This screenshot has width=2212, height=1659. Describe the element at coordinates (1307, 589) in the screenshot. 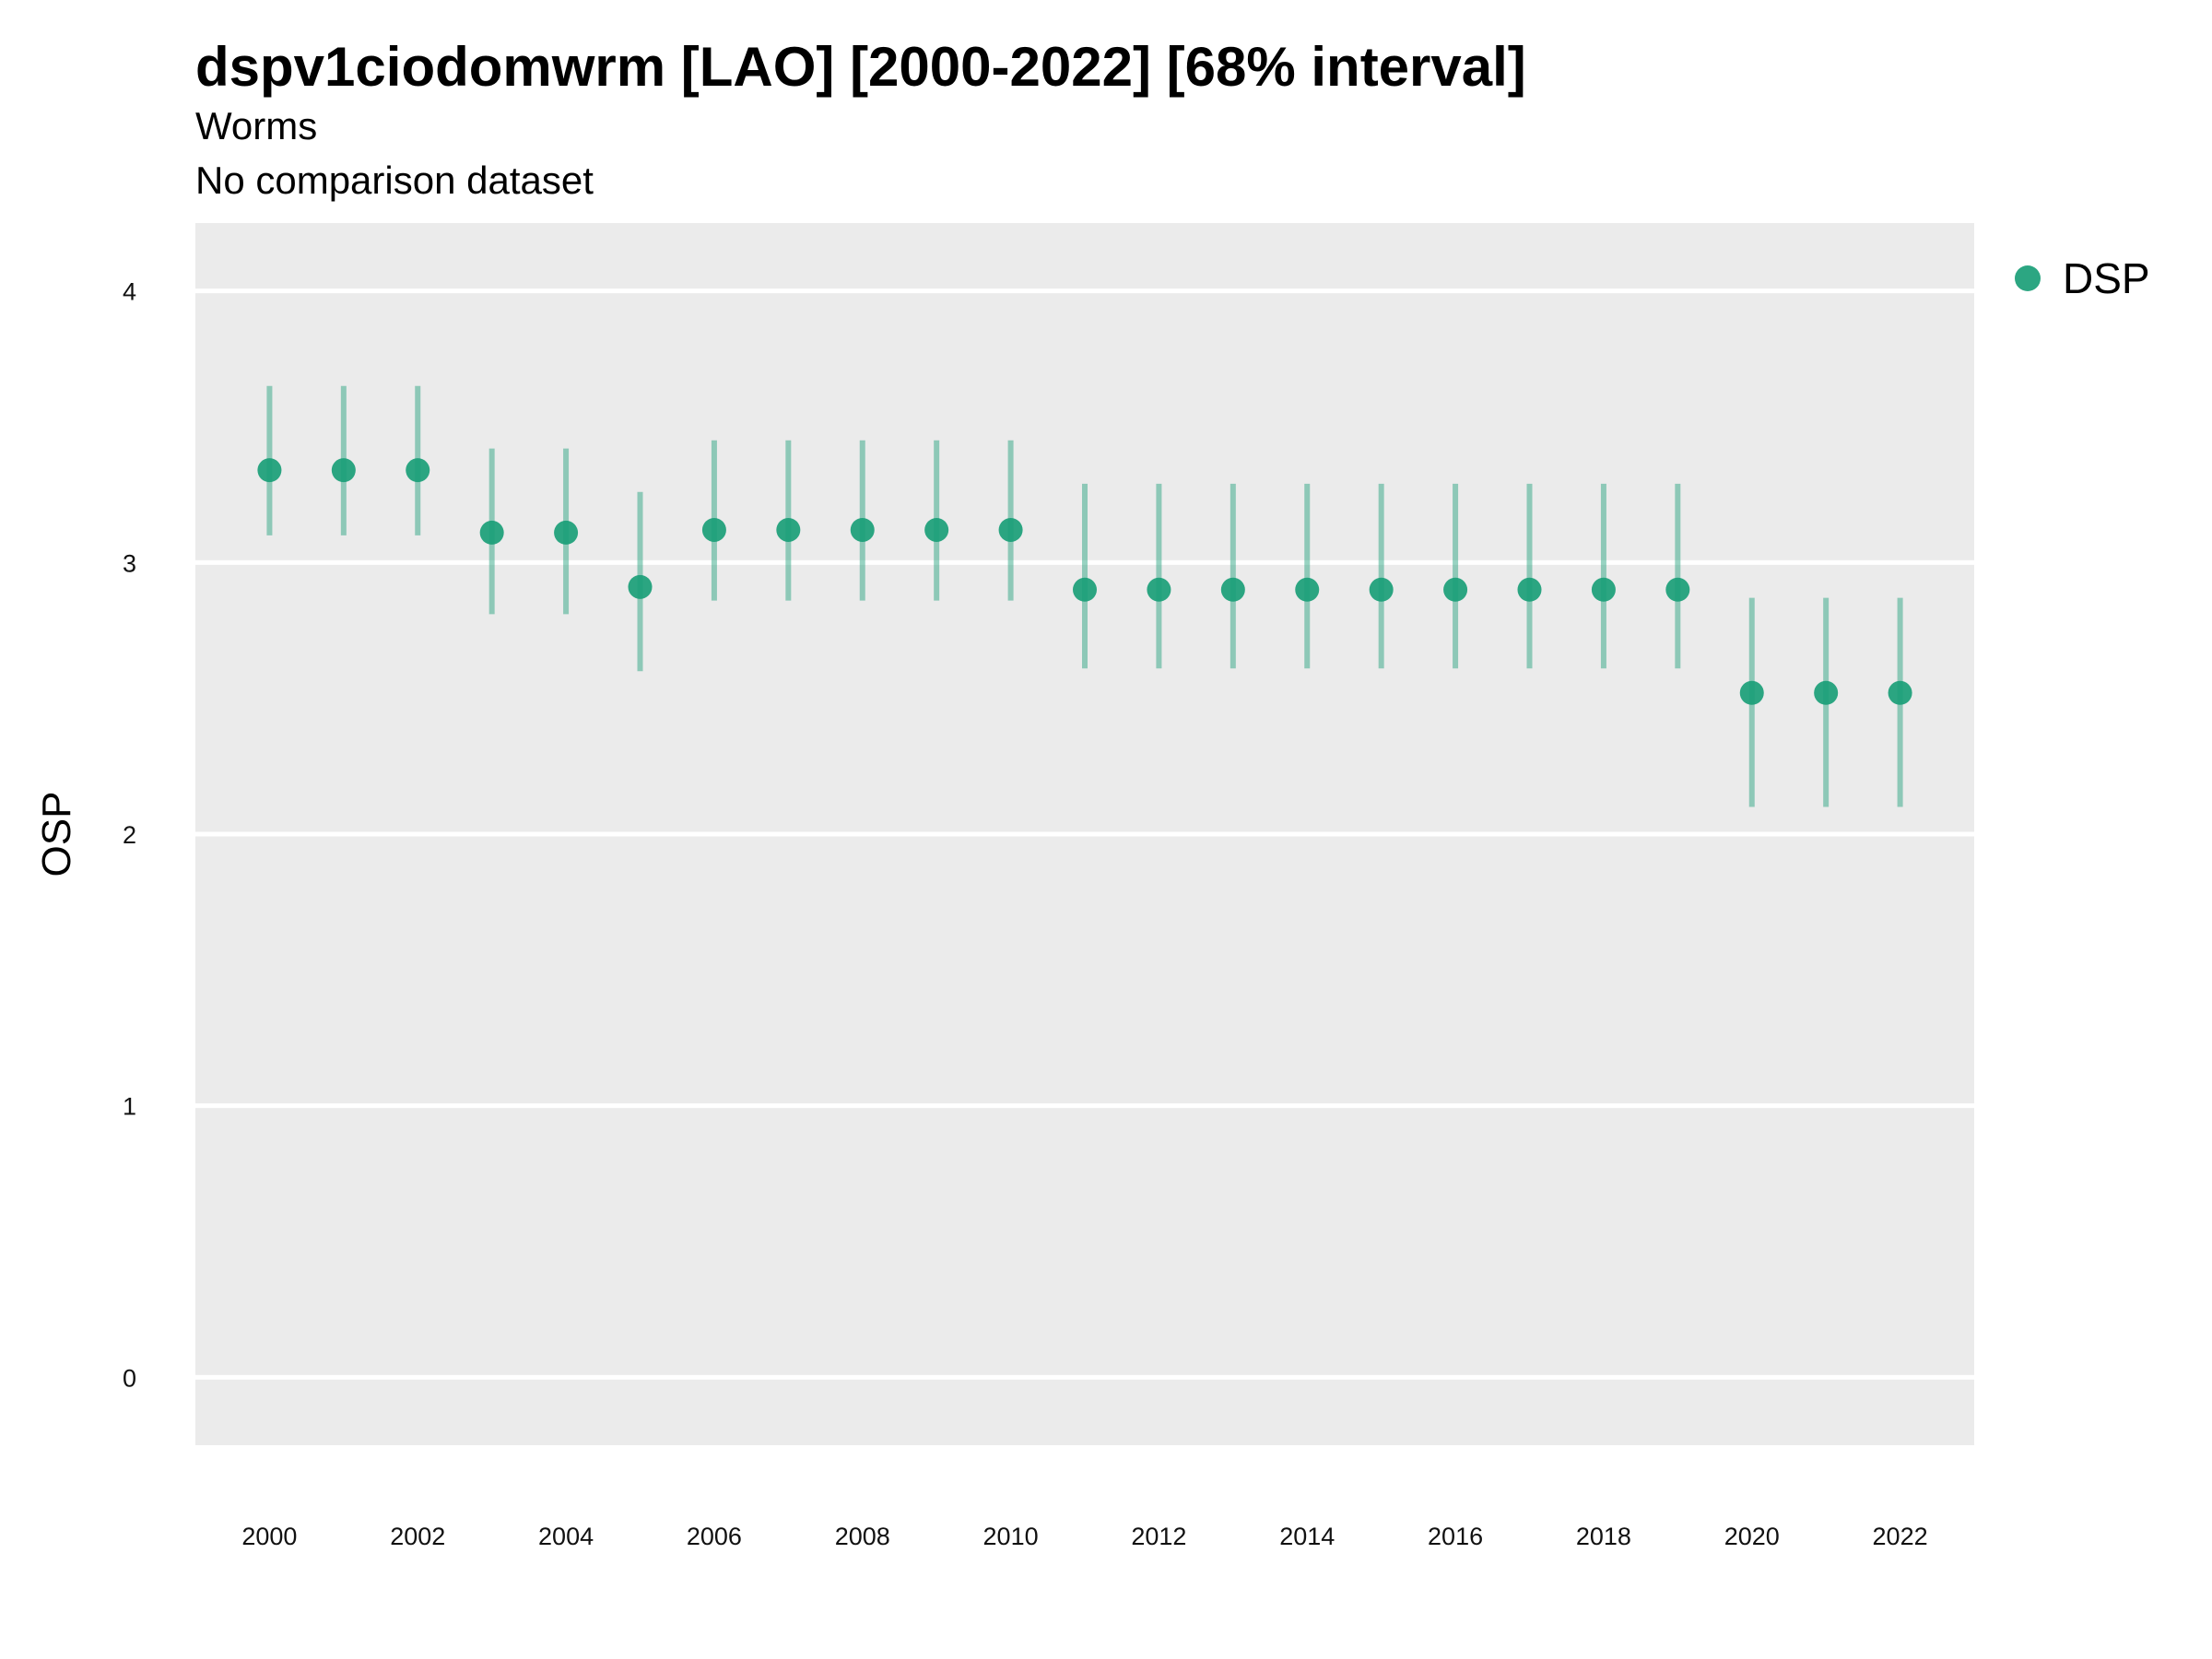

I see `data-point-2014` at that location.